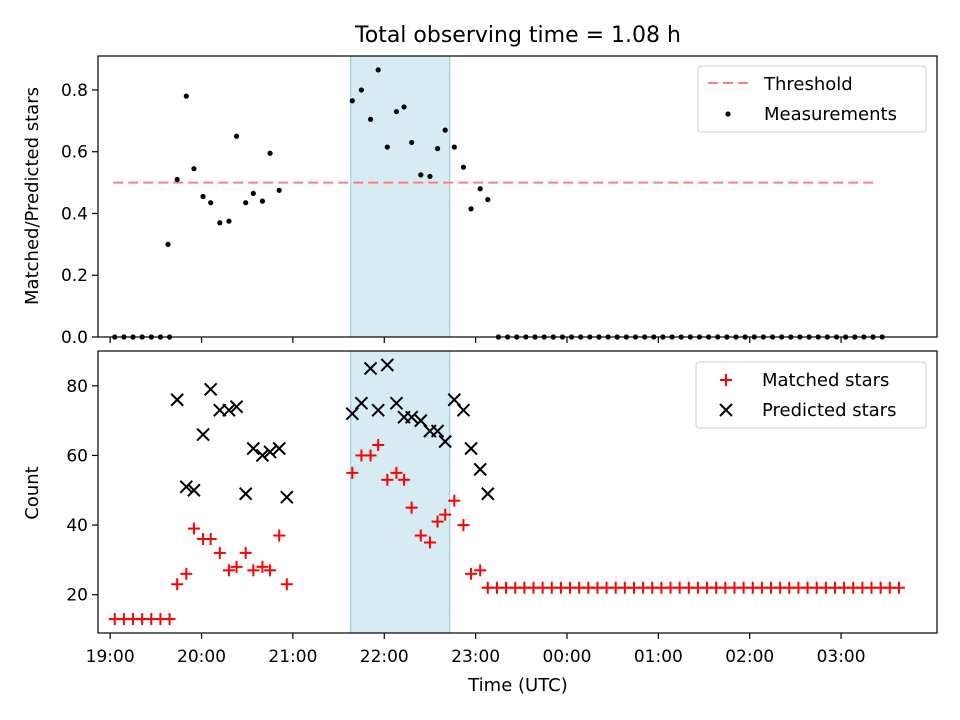 This screenshot has height=720, width=960. Describe the element at coordinates (728, 114) in the screenshot. I see `legend-measurements-swatch` at that location.